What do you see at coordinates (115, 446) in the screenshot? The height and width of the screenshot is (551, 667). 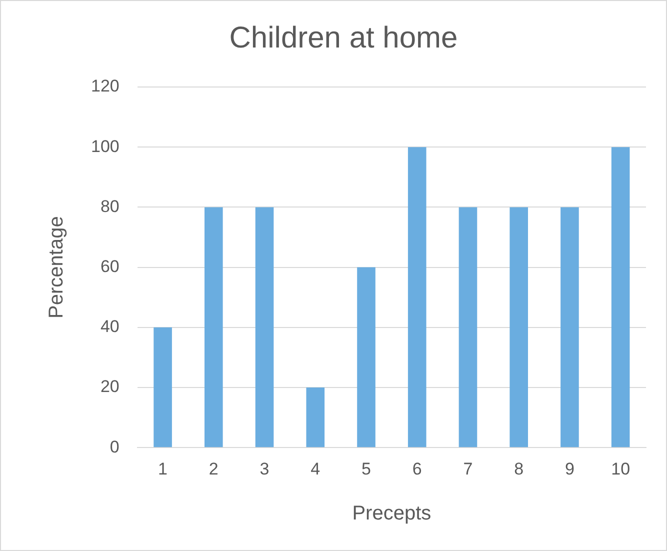 I see `y-tick-label: 0` at bounding box center [115, 446].